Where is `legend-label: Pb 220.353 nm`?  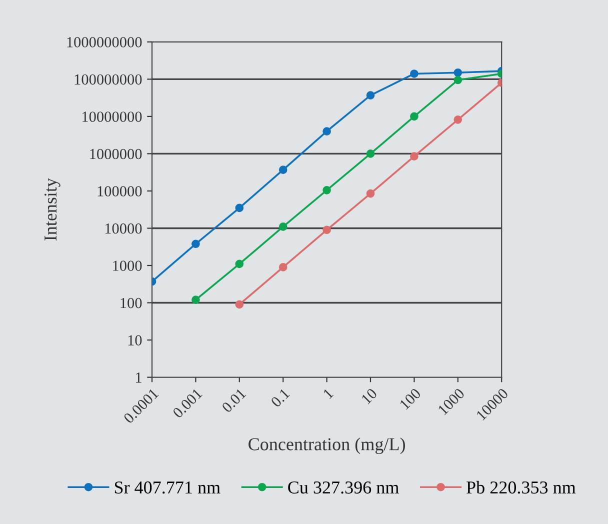 legend-label: Pb 220.353 nm is located at coordinates (521, 487).